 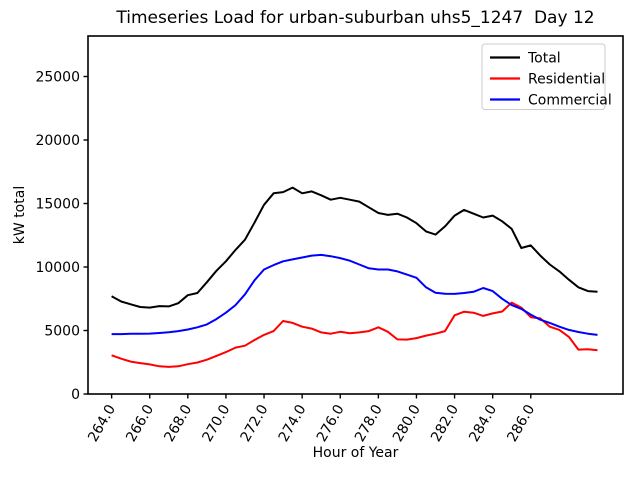 I want to click on y-tick-label: 25000, so click(x=57, y=78).